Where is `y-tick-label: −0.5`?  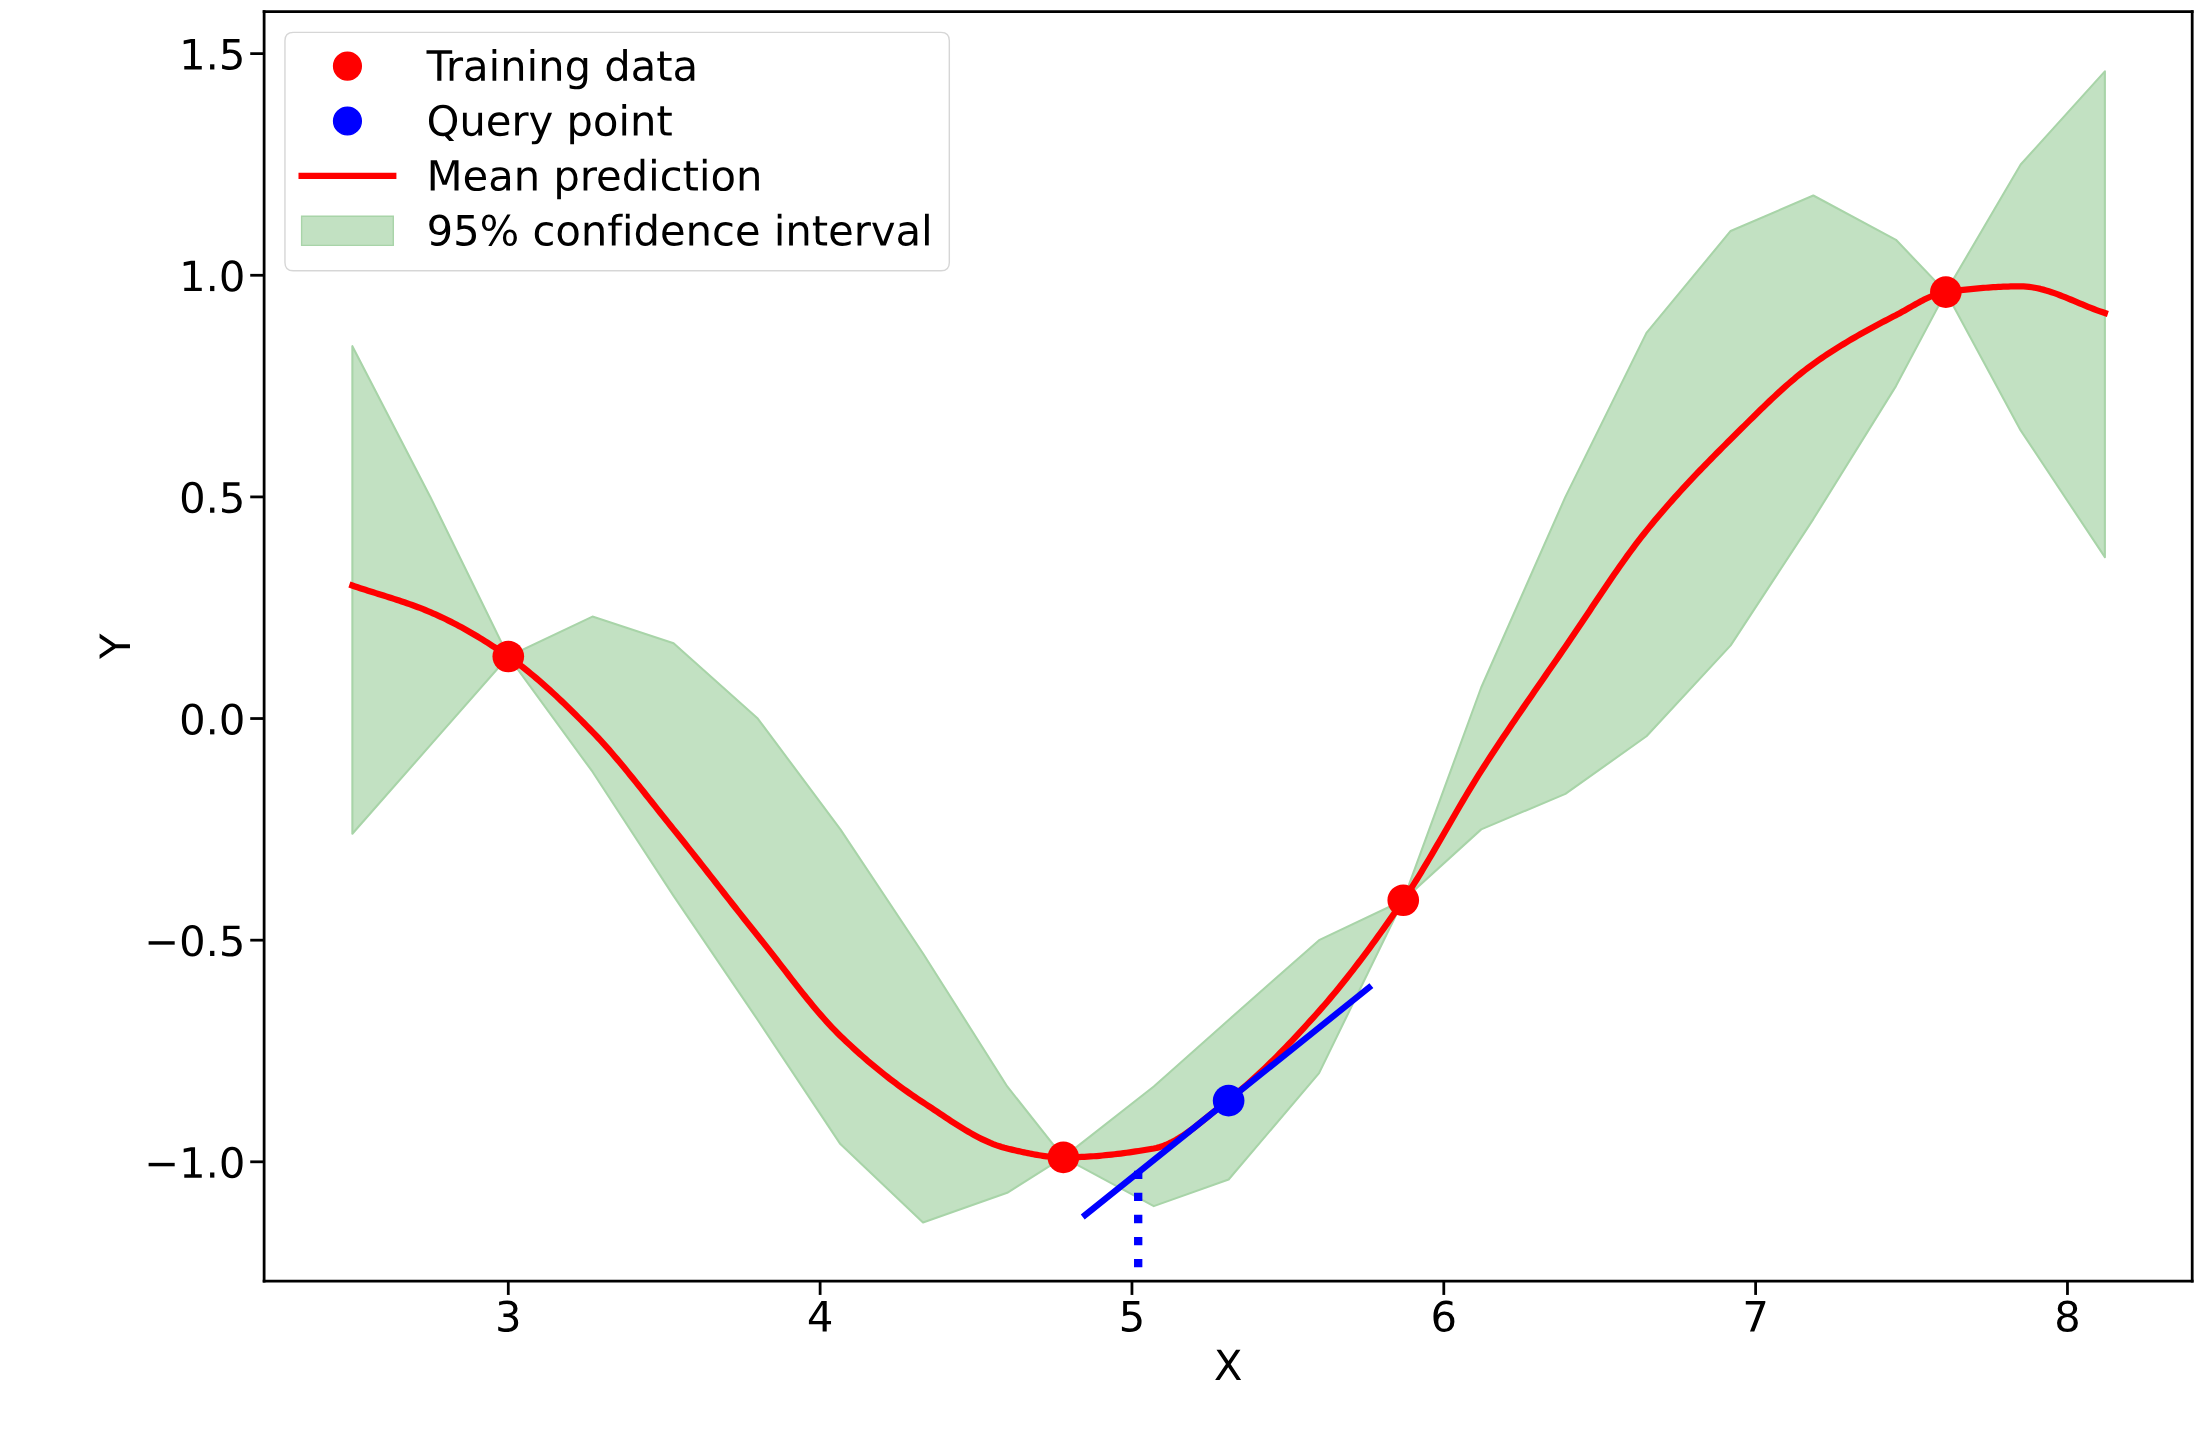
y-tick-label: −0.5 is located at coordinates (195, 941).